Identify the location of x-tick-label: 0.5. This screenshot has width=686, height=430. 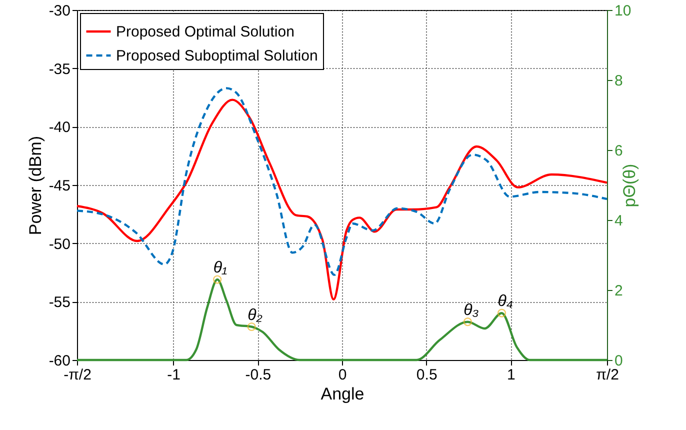
(427, 375).